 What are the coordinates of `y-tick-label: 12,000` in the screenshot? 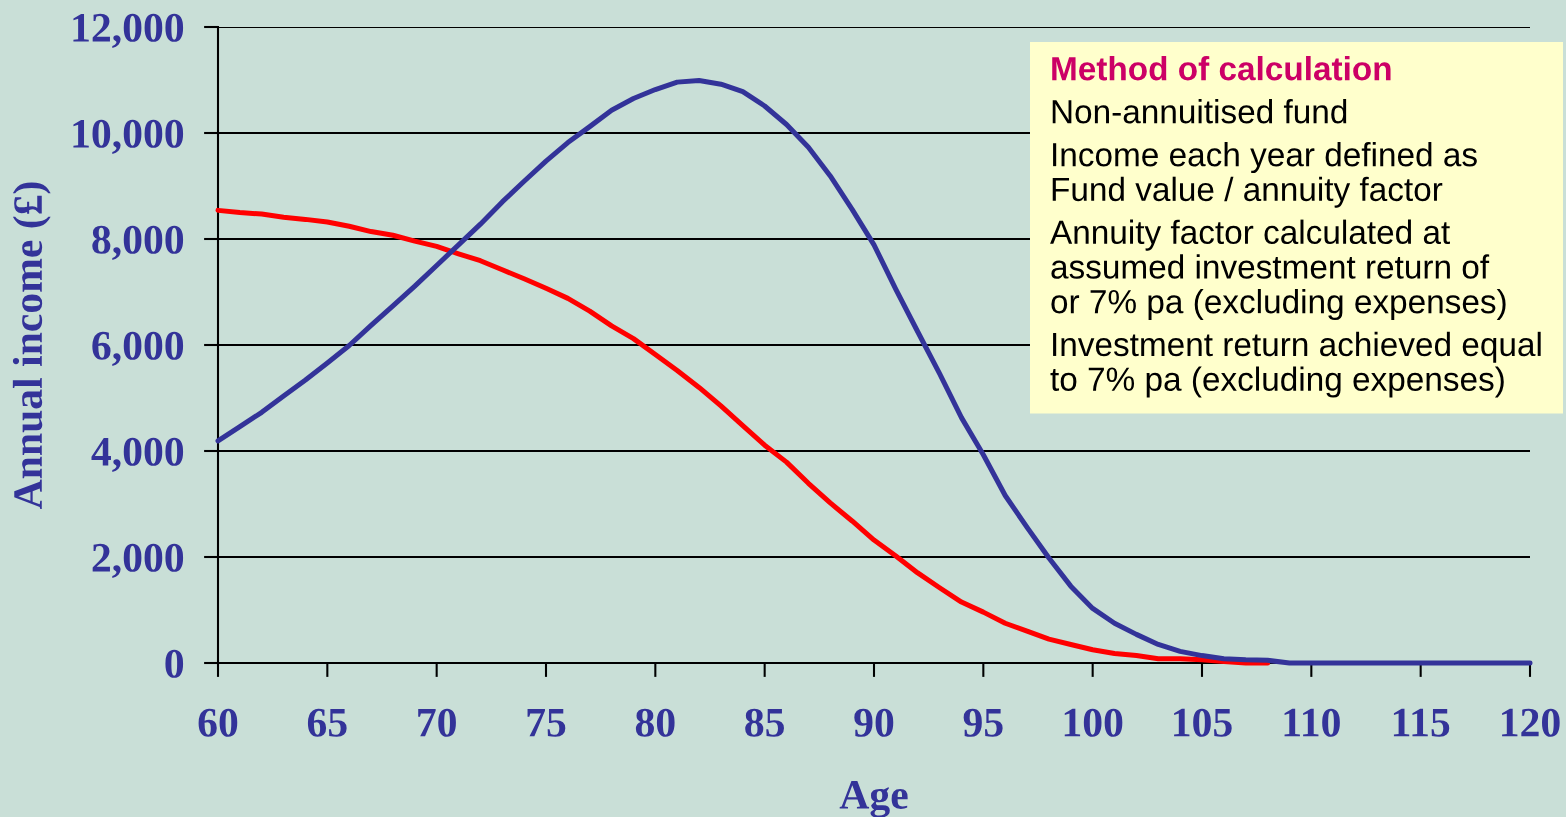 It's located at (128, 30).